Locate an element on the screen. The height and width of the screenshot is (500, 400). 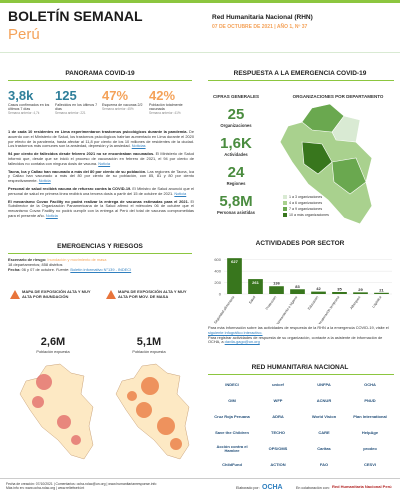
stat-previous: Semana anterior: 45% is located at coordinates (118, 109).